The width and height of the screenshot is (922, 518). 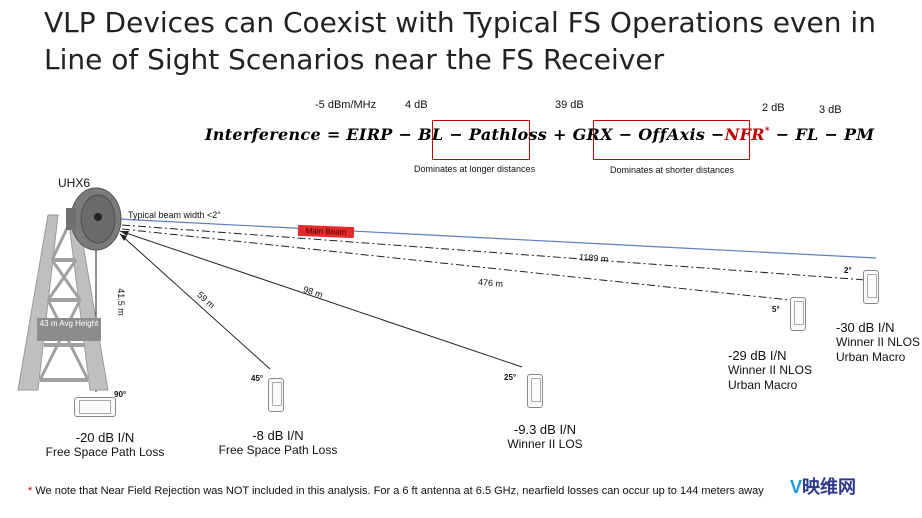 I want to click on distance-1189m: 1189 m, so click(x=593, y=258).